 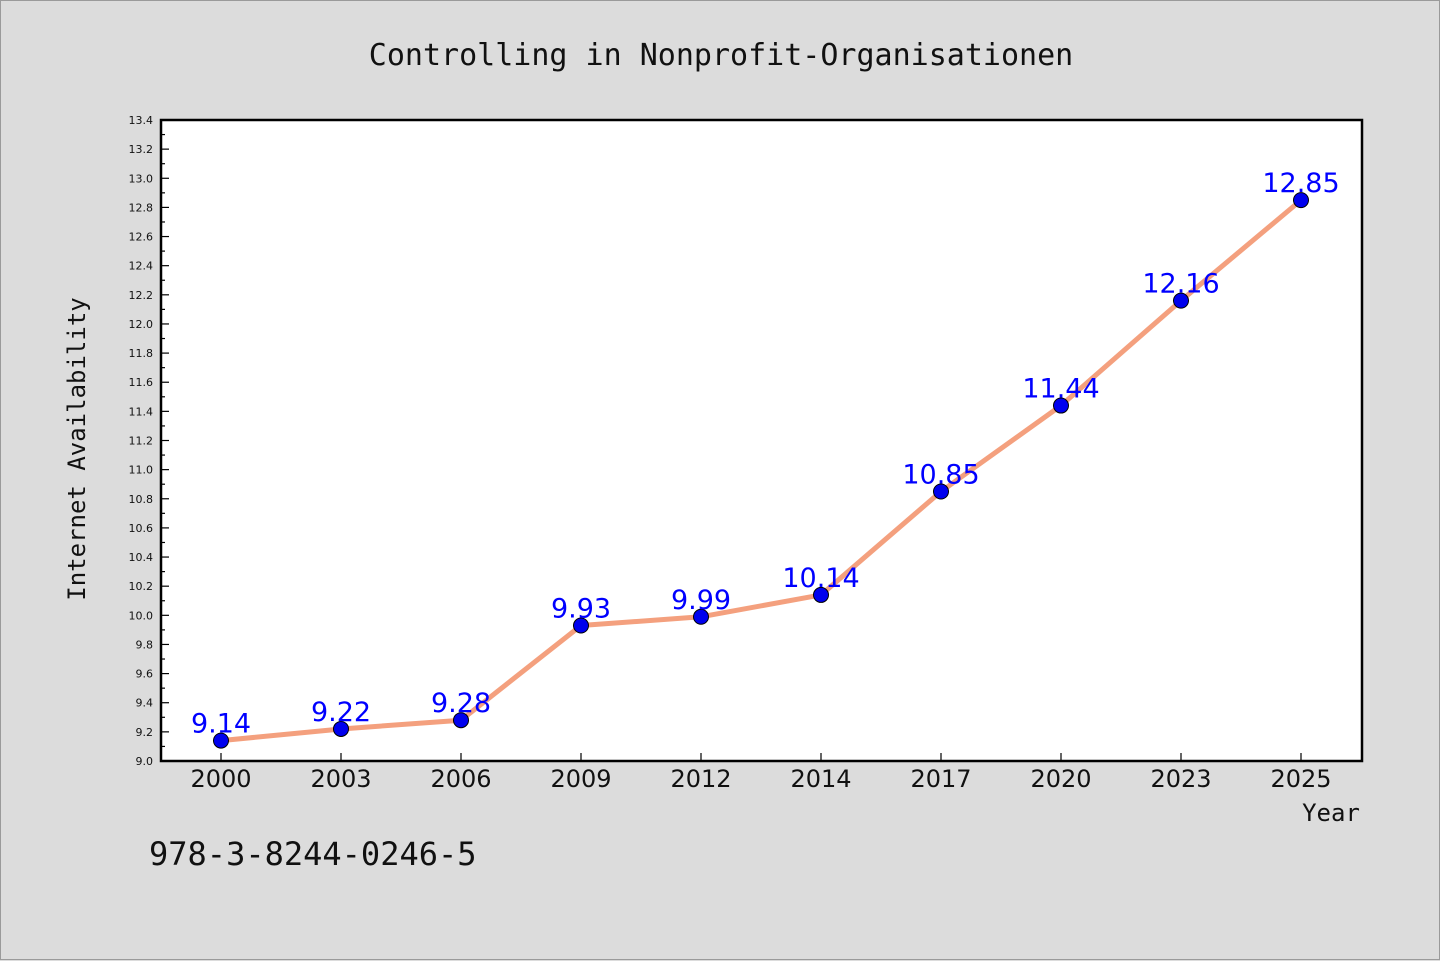 What do you see at coordinates (820, 779) in the screenshot?
I see `x-tick-label: 2014` at bounding box center [820, 779].